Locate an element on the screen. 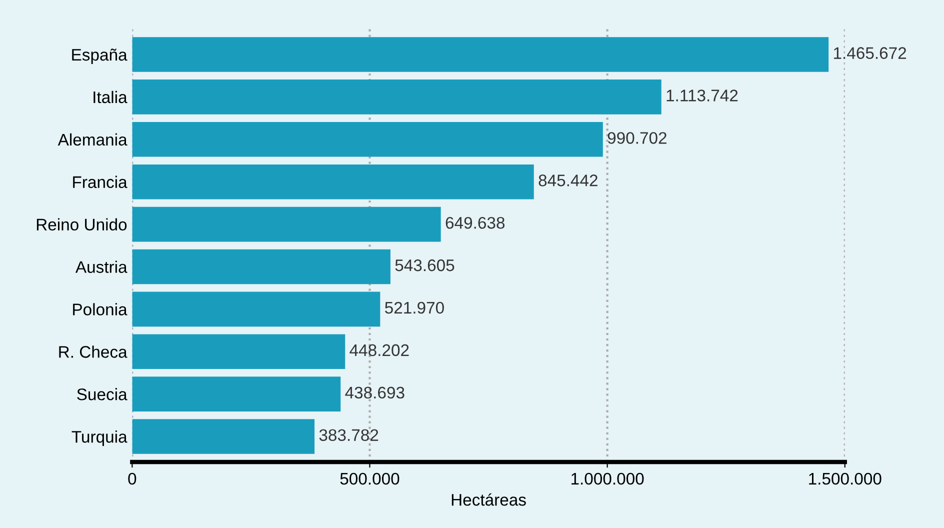 The width and height of the screenshot is (944, 528). data-label: 383.782 is located at coordinates (348, 435).